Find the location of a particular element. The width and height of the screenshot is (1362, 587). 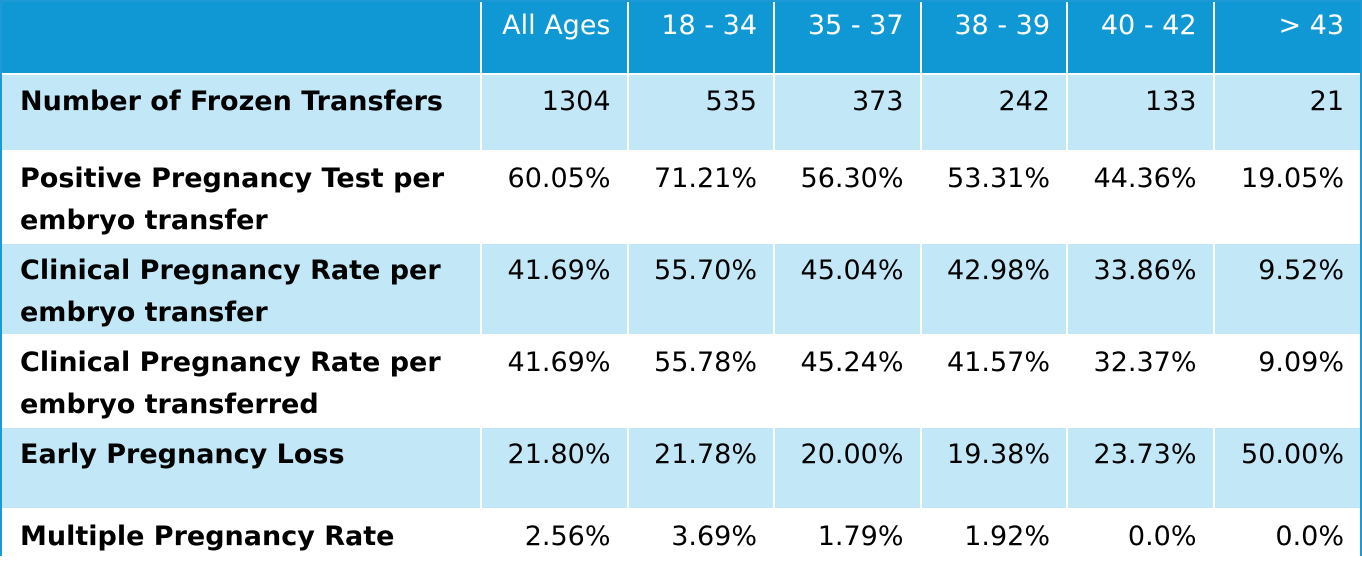

table-cell: 53.31% is located at coordinates (993, 196).